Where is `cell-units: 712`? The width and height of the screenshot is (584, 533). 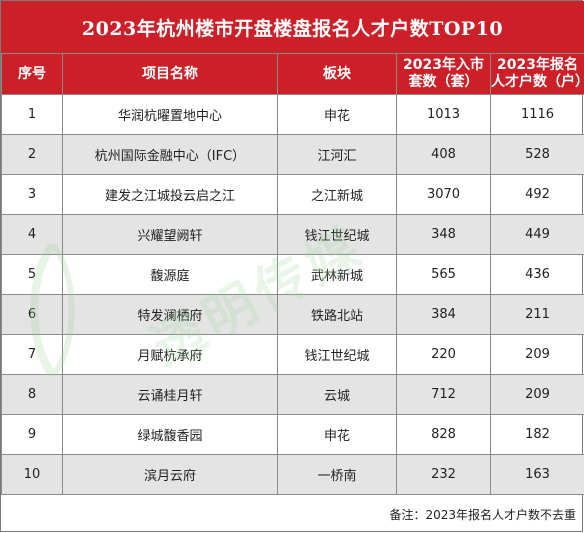
cell-units: 712 is located at coordinates (443, 394).